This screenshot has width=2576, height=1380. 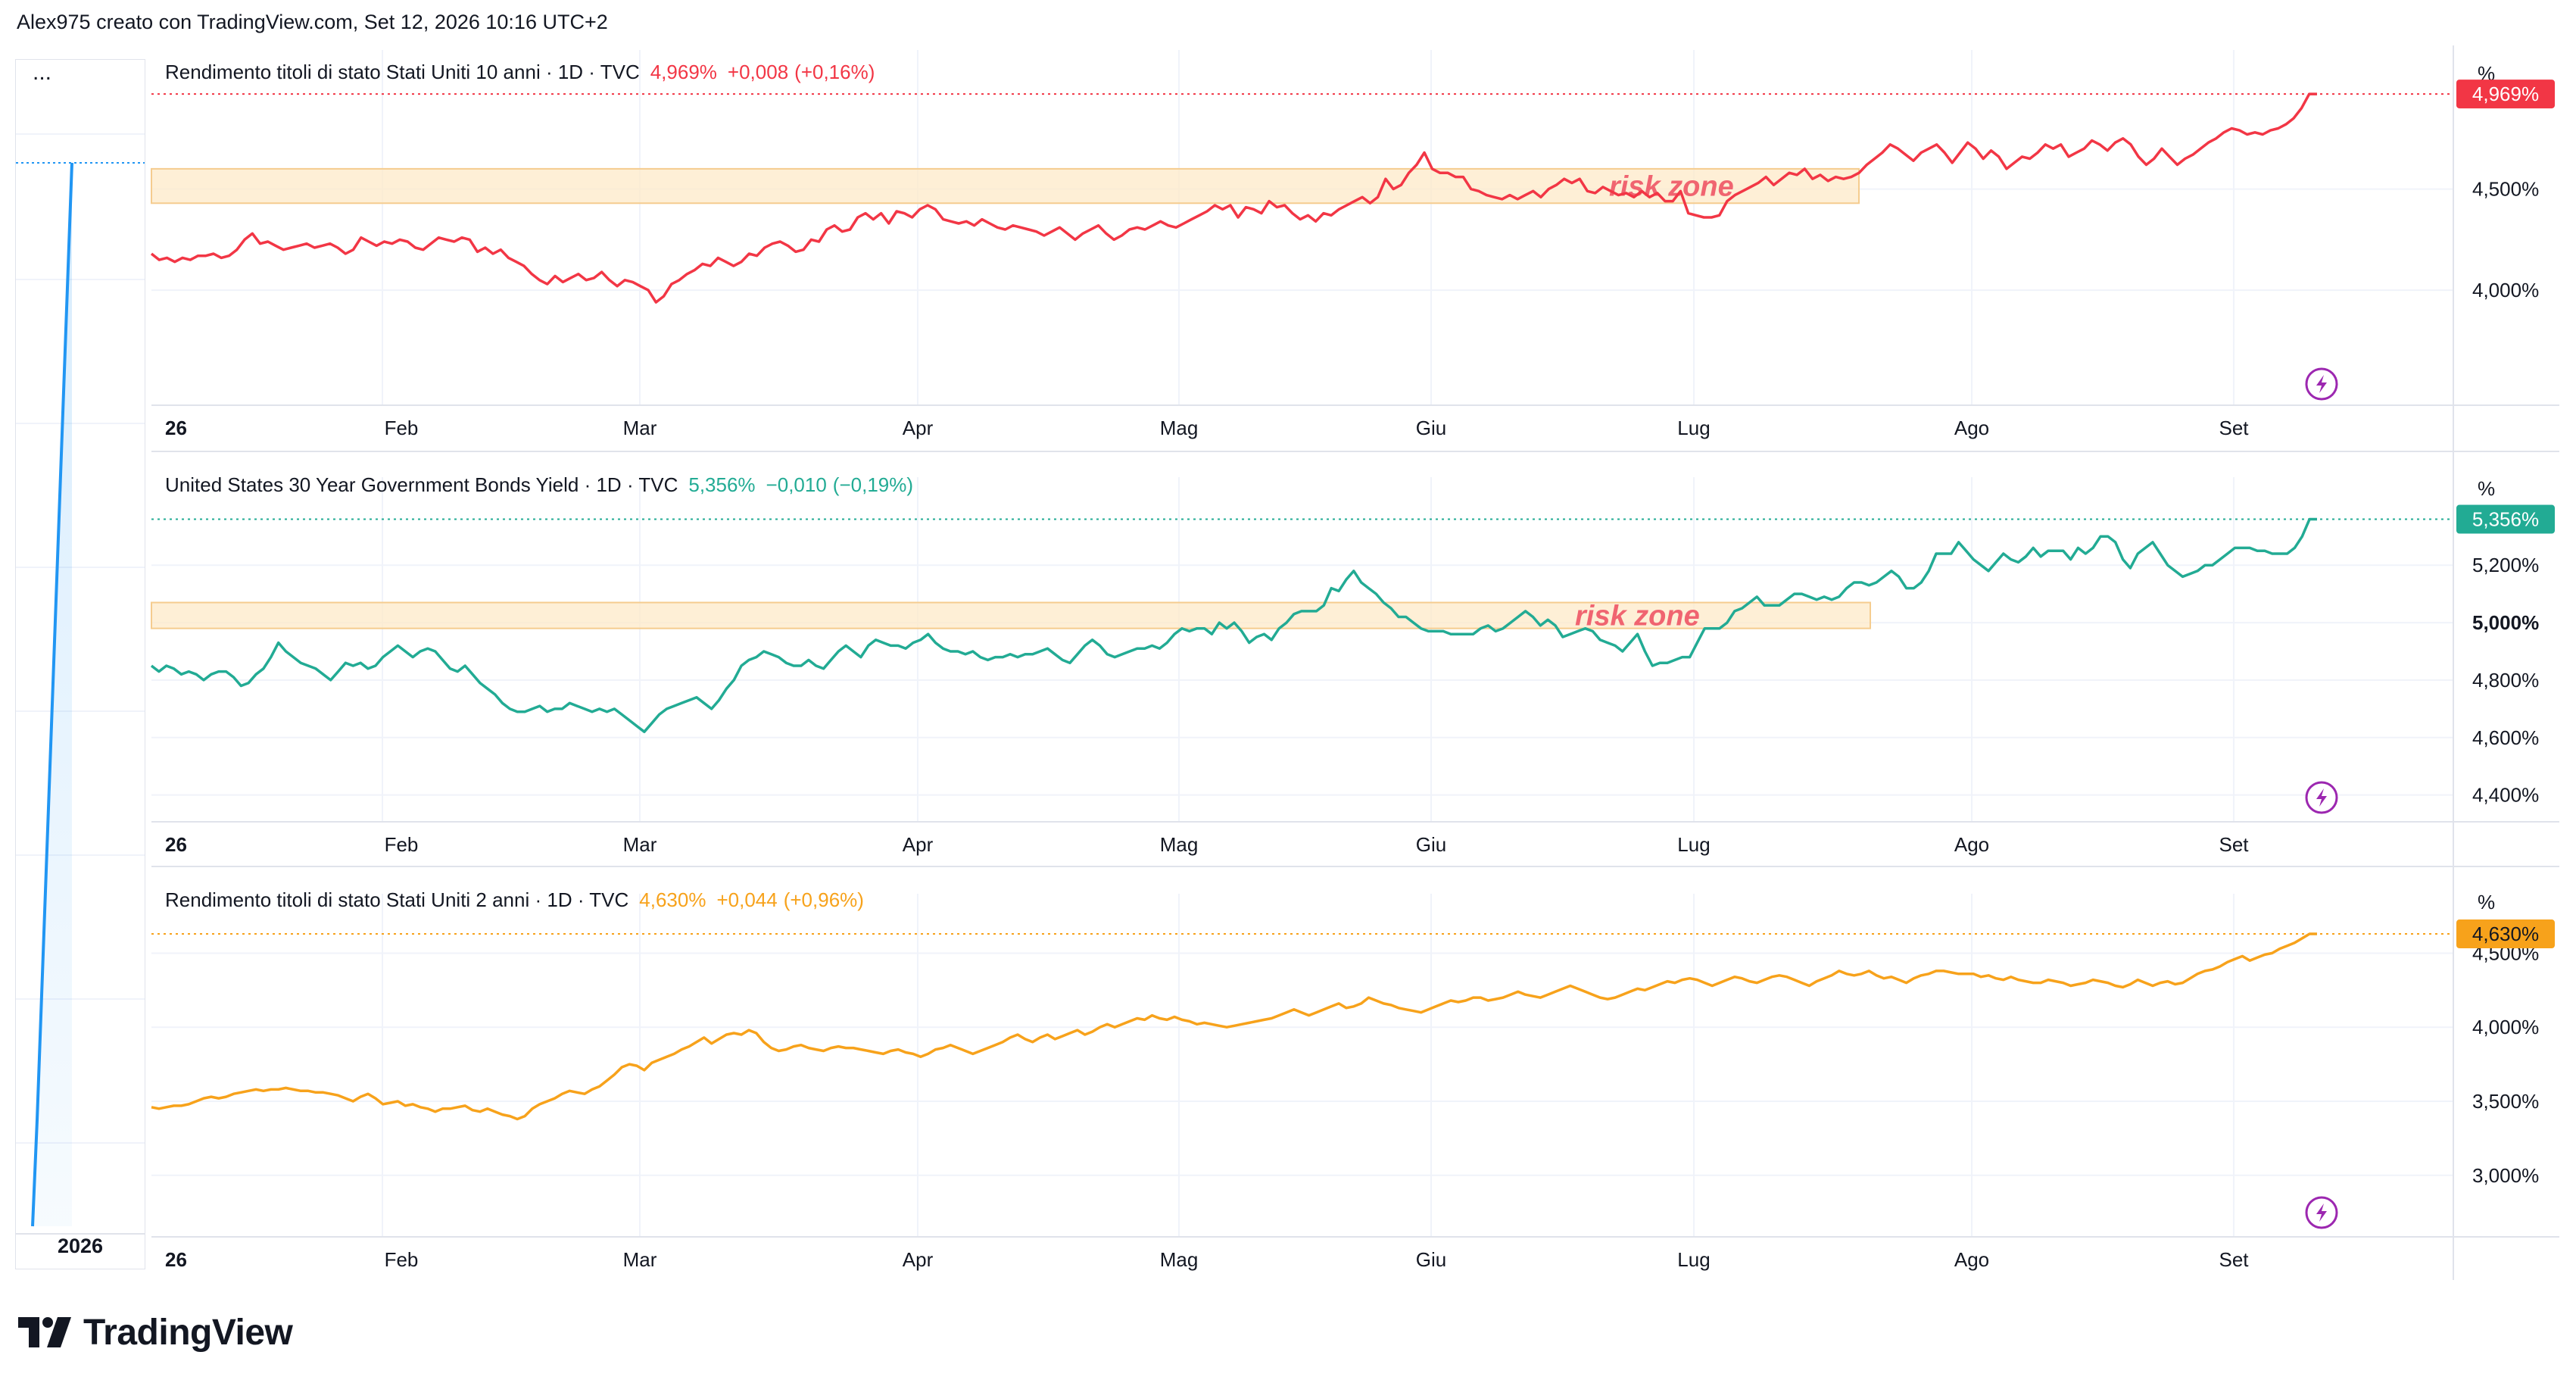 What do you see at coordinates (834, 72) in the screenshot?
I see `legend-change-pct-10y: (+0,16%)` at bounding box center [834, 72].